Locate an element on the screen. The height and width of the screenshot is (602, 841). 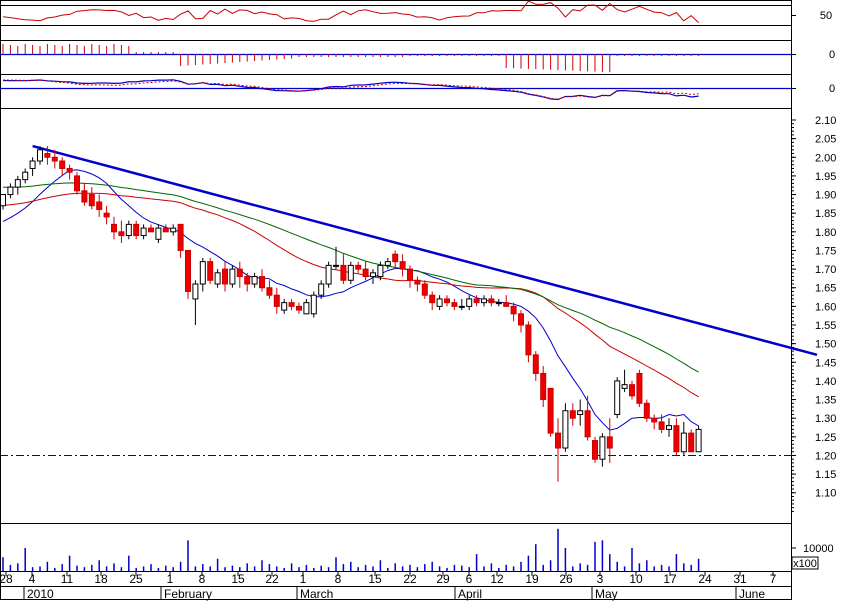
x-tick-label: 17 is located at coordinates (670, 579).